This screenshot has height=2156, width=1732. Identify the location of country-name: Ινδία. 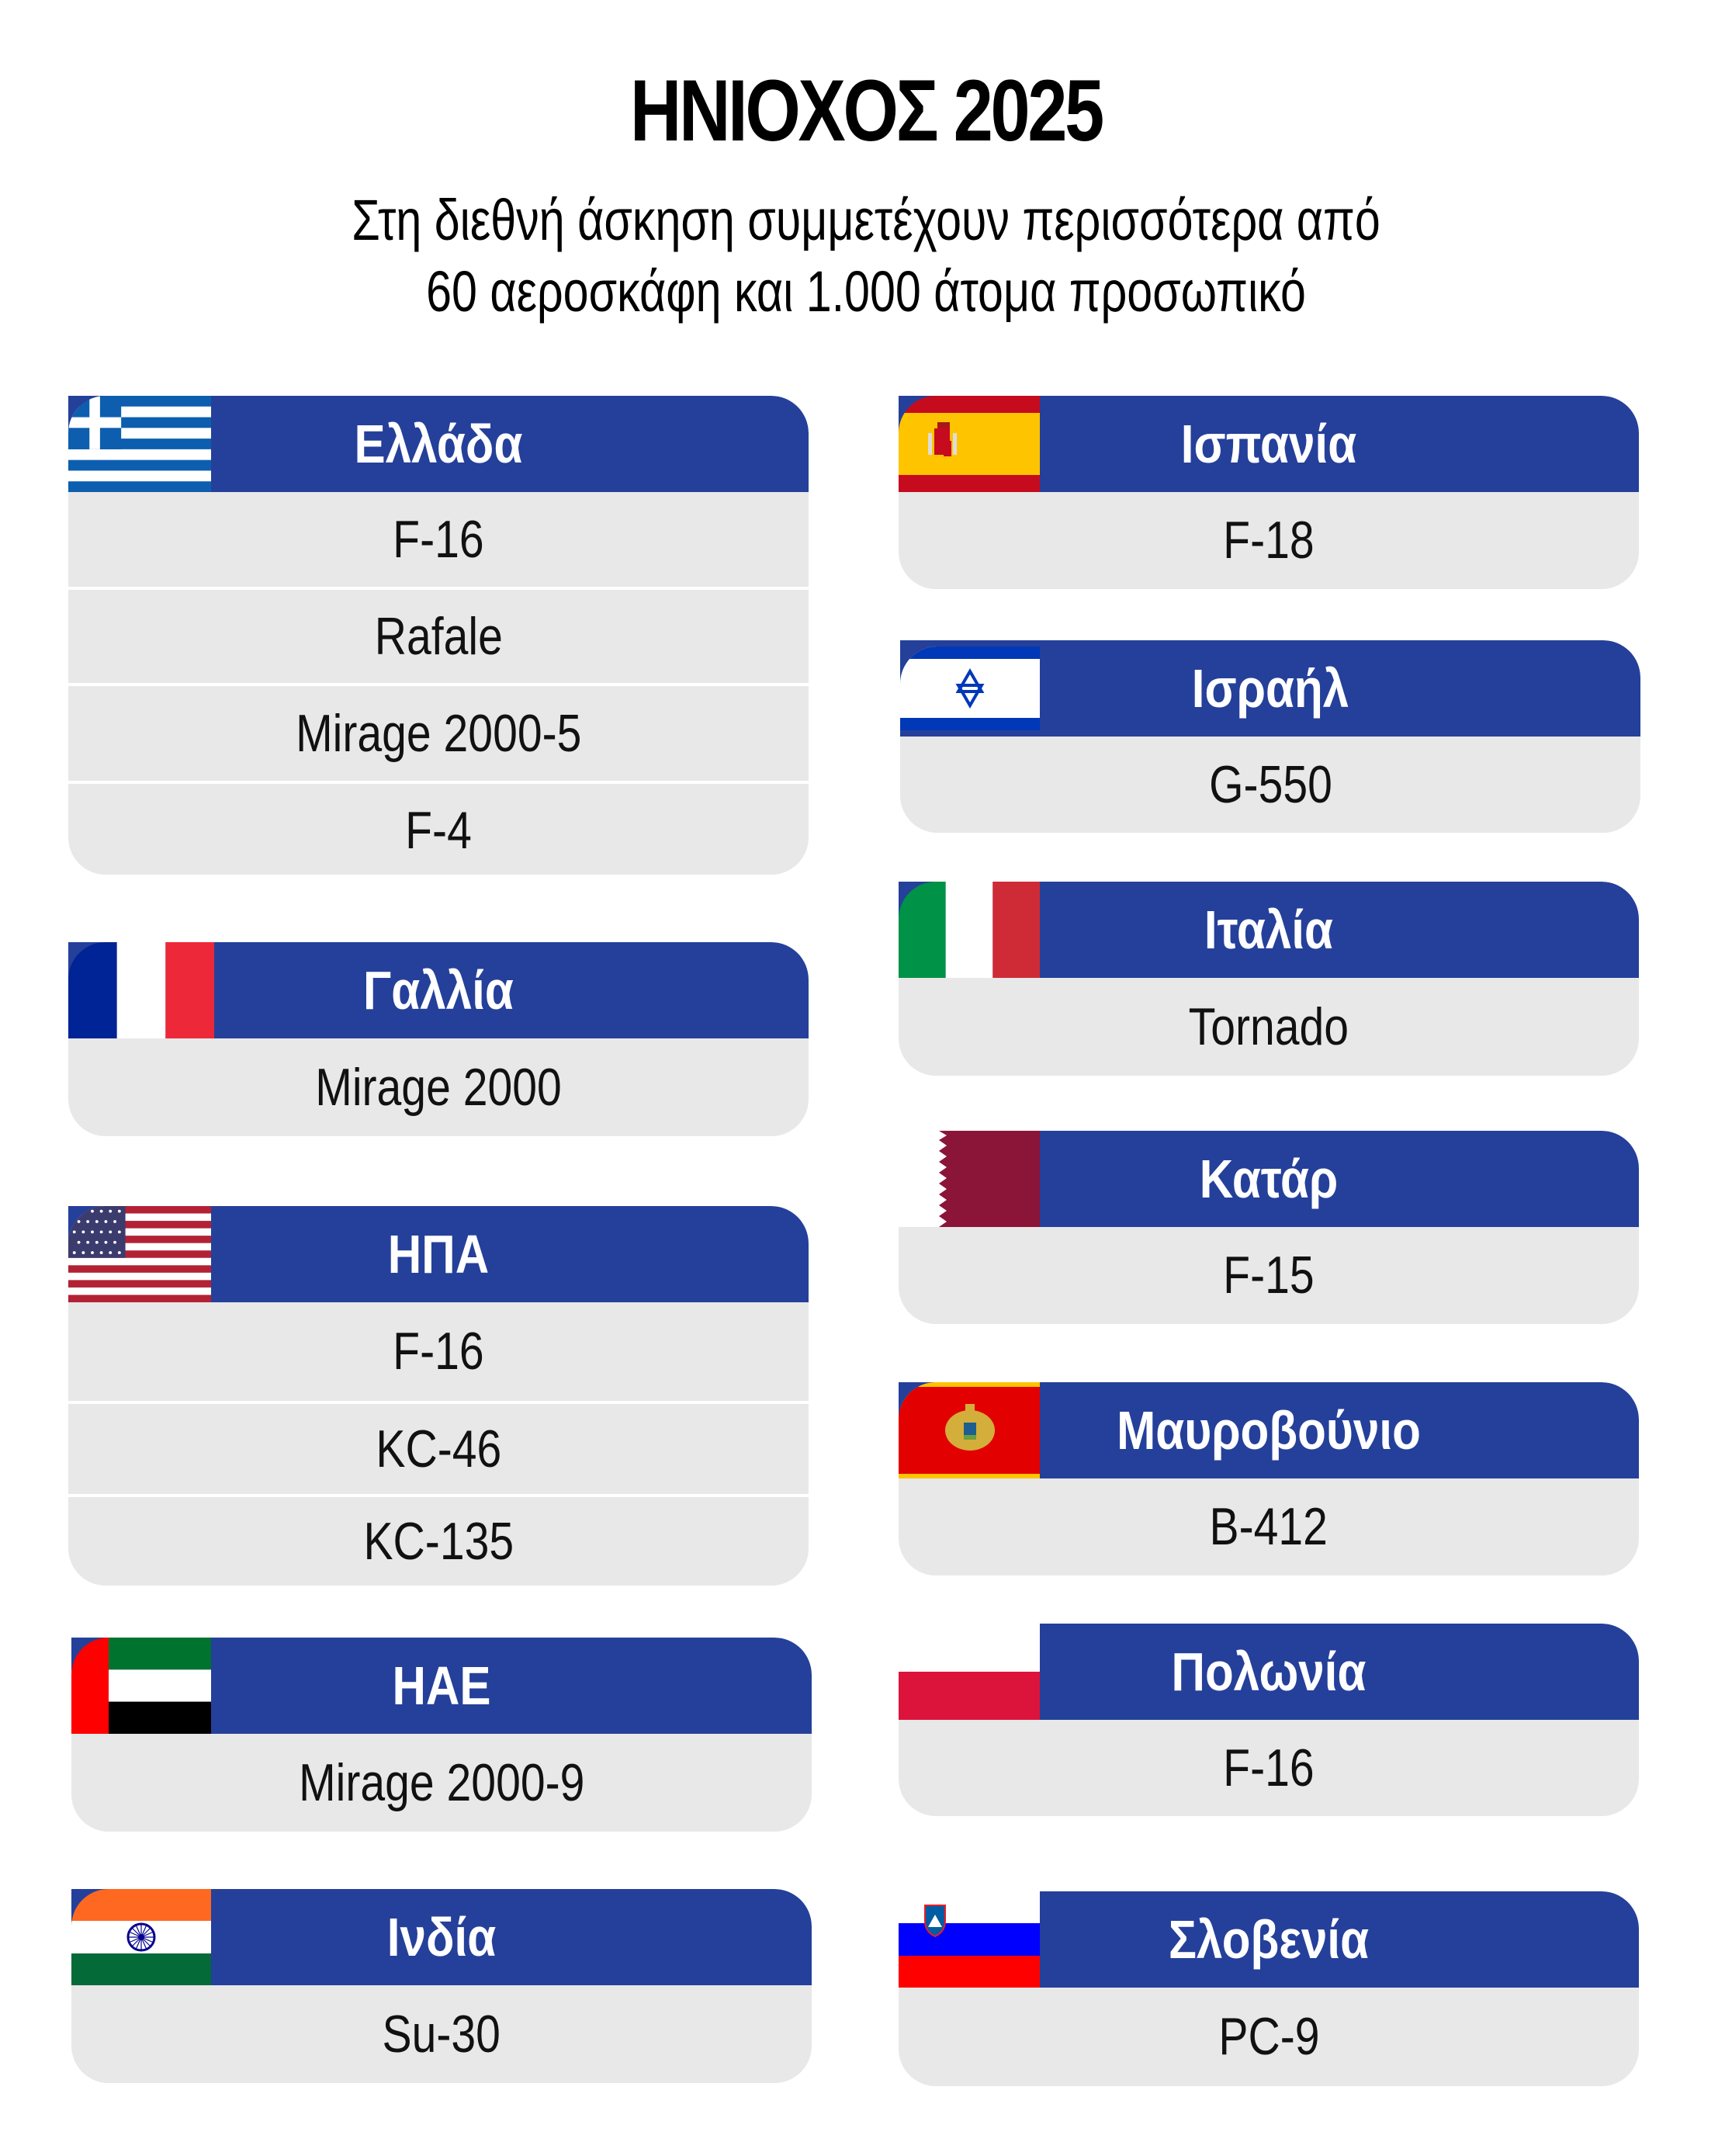
(442, 1937).